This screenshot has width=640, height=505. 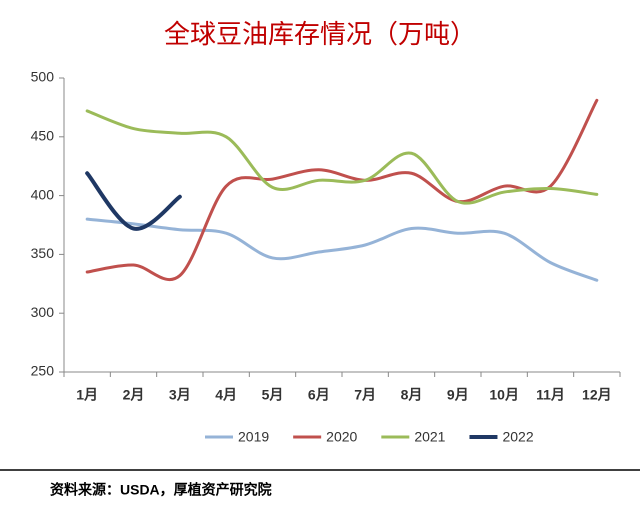 What do you see at coordinates (273, 395) in the screenshot?
I see `x-tick-label: 5月` at bounding box center [273, 395].